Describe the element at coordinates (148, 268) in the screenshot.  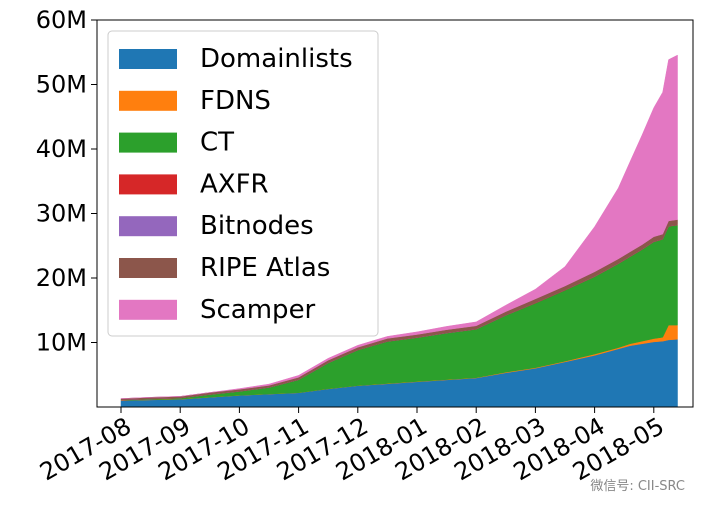
I see `legend-swatch-ripe-atlas` at that location.